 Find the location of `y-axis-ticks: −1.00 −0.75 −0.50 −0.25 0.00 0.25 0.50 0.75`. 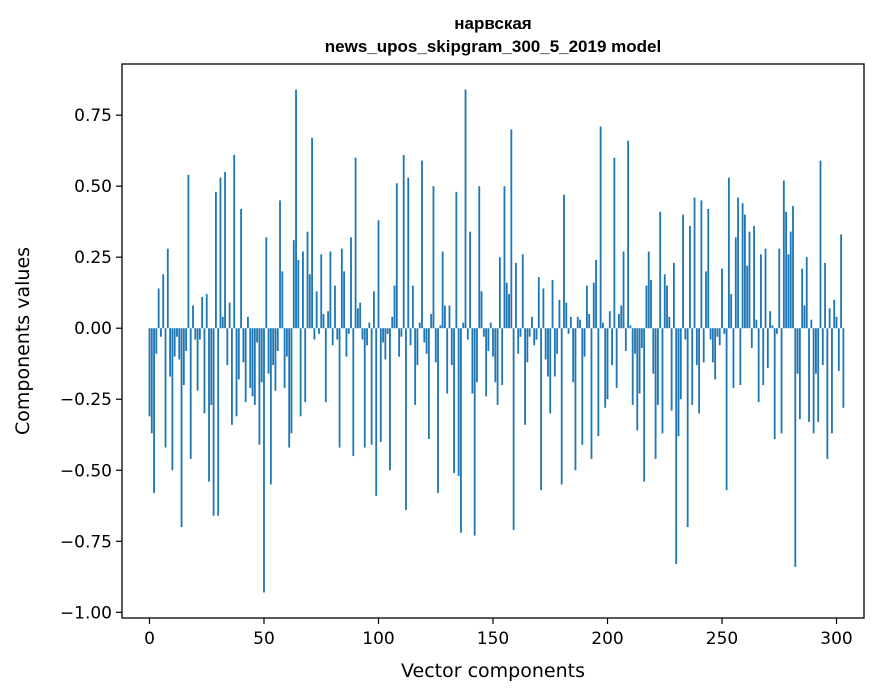

y-axis-ticks: −1.00 −0.75 −0.50 −0.25 0.00 0.25 0.50 0.75 is located at coordinates (91, 364).